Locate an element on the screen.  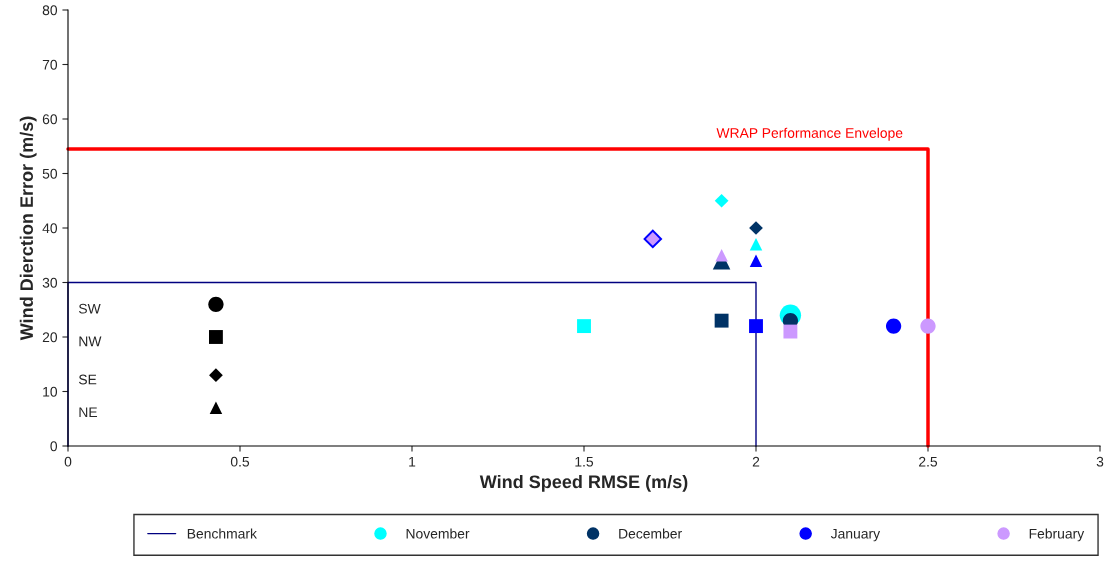
legend-label: Benchmark is located at coordinates (222, 533).